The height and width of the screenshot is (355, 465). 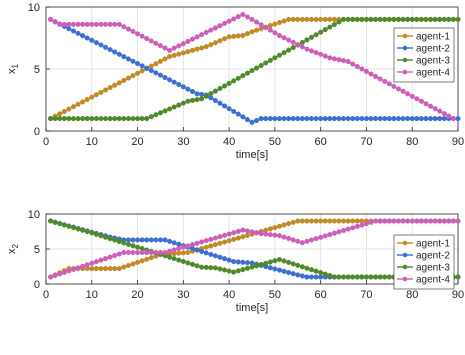 I want to click on x-tick-label: 0, so click(x=46, y=142).